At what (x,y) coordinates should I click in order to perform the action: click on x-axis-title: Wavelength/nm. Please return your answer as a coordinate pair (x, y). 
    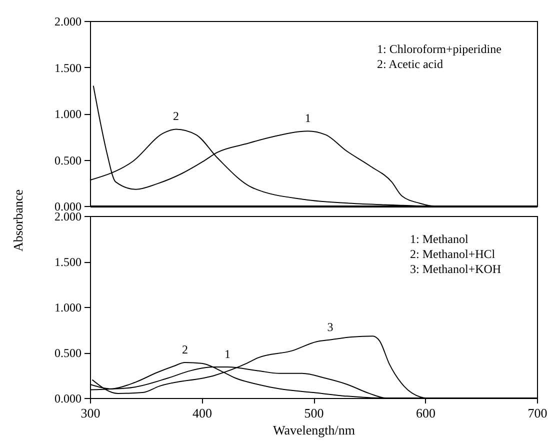
    Looking at the image, I should click on (314, 430).